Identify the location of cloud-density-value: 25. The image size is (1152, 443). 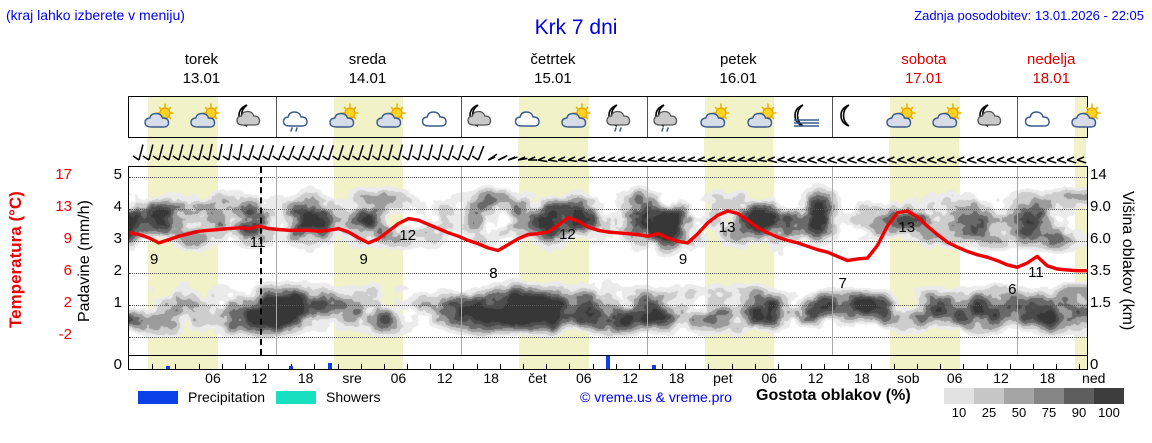
(989, 412).